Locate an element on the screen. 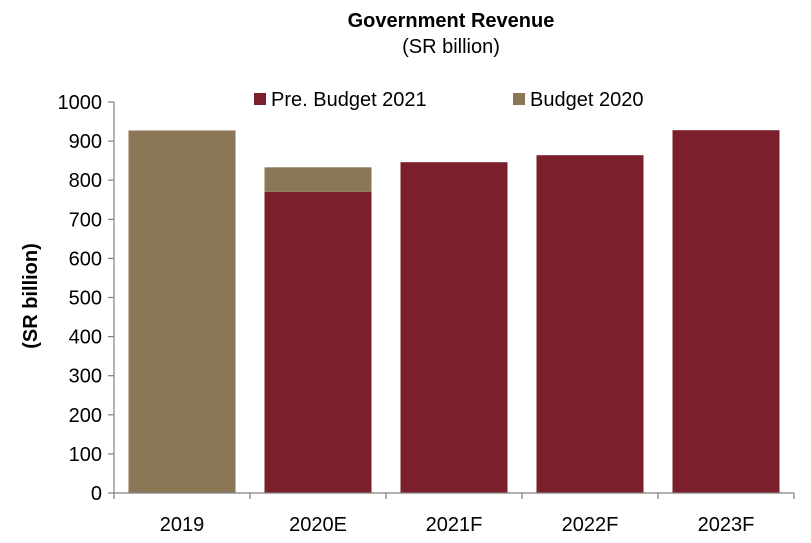 Image resolution: width=811 pixels, height=543 pixels. y-tick-label: 0 is located at coordinates (96, 494).